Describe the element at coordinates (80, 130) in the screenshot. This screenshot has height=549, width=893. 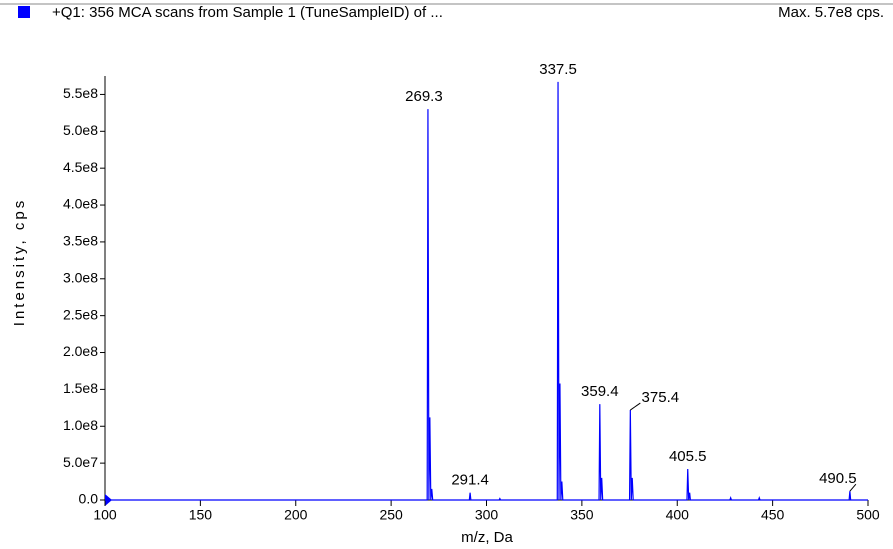
I see `y-tick-label: 5.0e8` at that location.